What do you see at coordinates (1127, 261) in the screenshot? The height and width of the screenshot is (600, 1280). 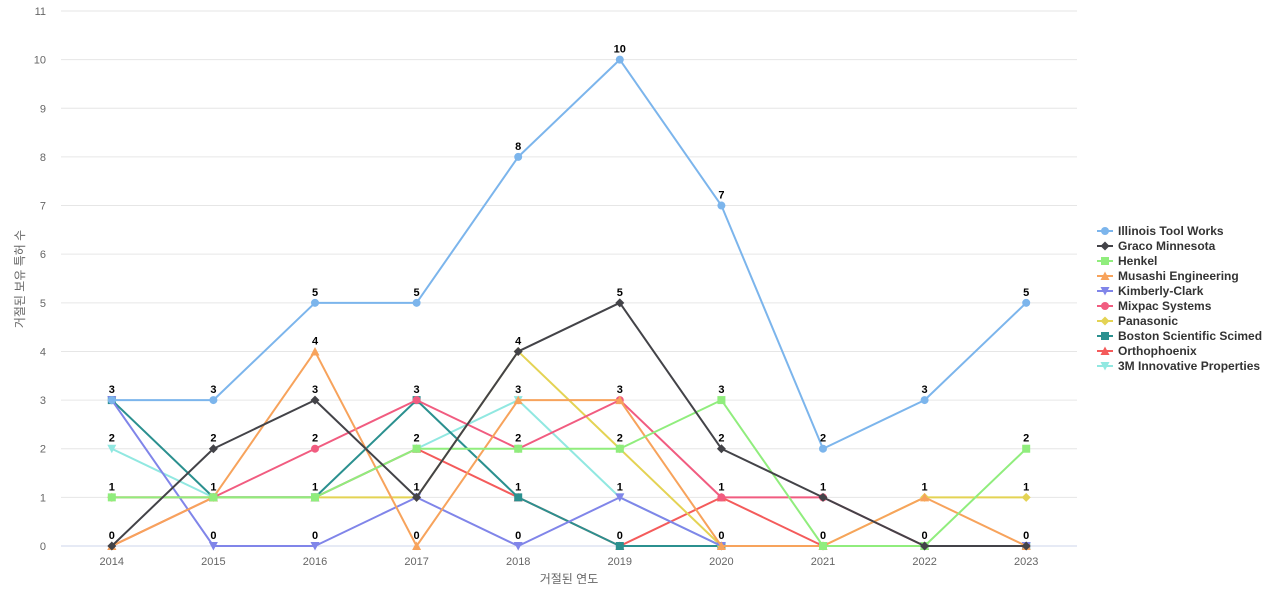 I see `legend-item: Henkel` at bounding box center [1127, 261].